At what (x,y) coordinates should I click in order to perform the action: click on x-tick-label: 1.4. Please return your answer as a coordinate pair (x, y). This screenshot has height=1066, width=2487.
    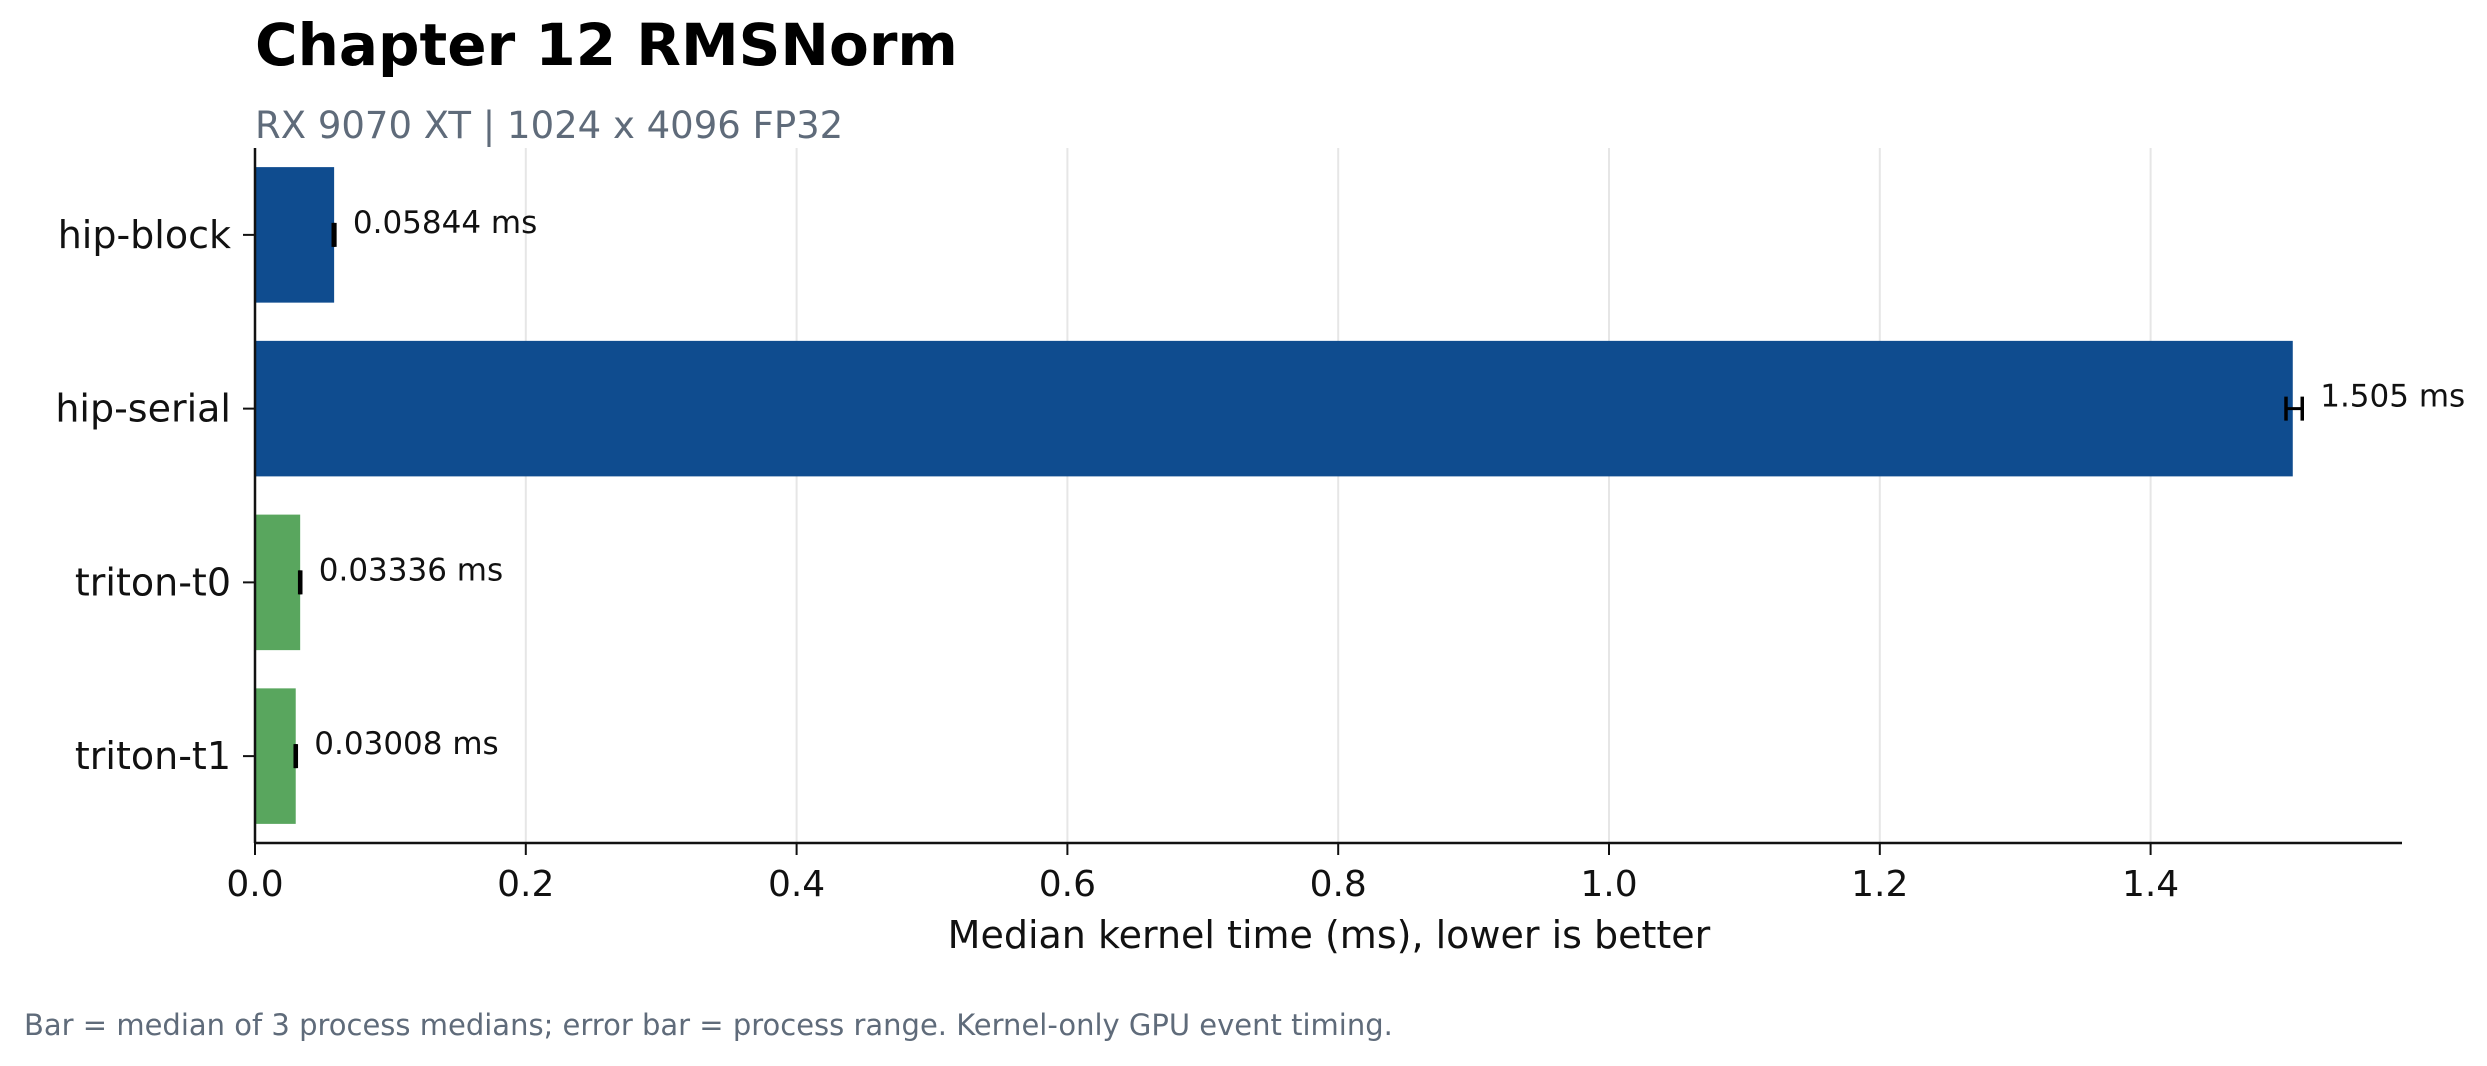
    Looking at the image, I should click on (2150, 884).